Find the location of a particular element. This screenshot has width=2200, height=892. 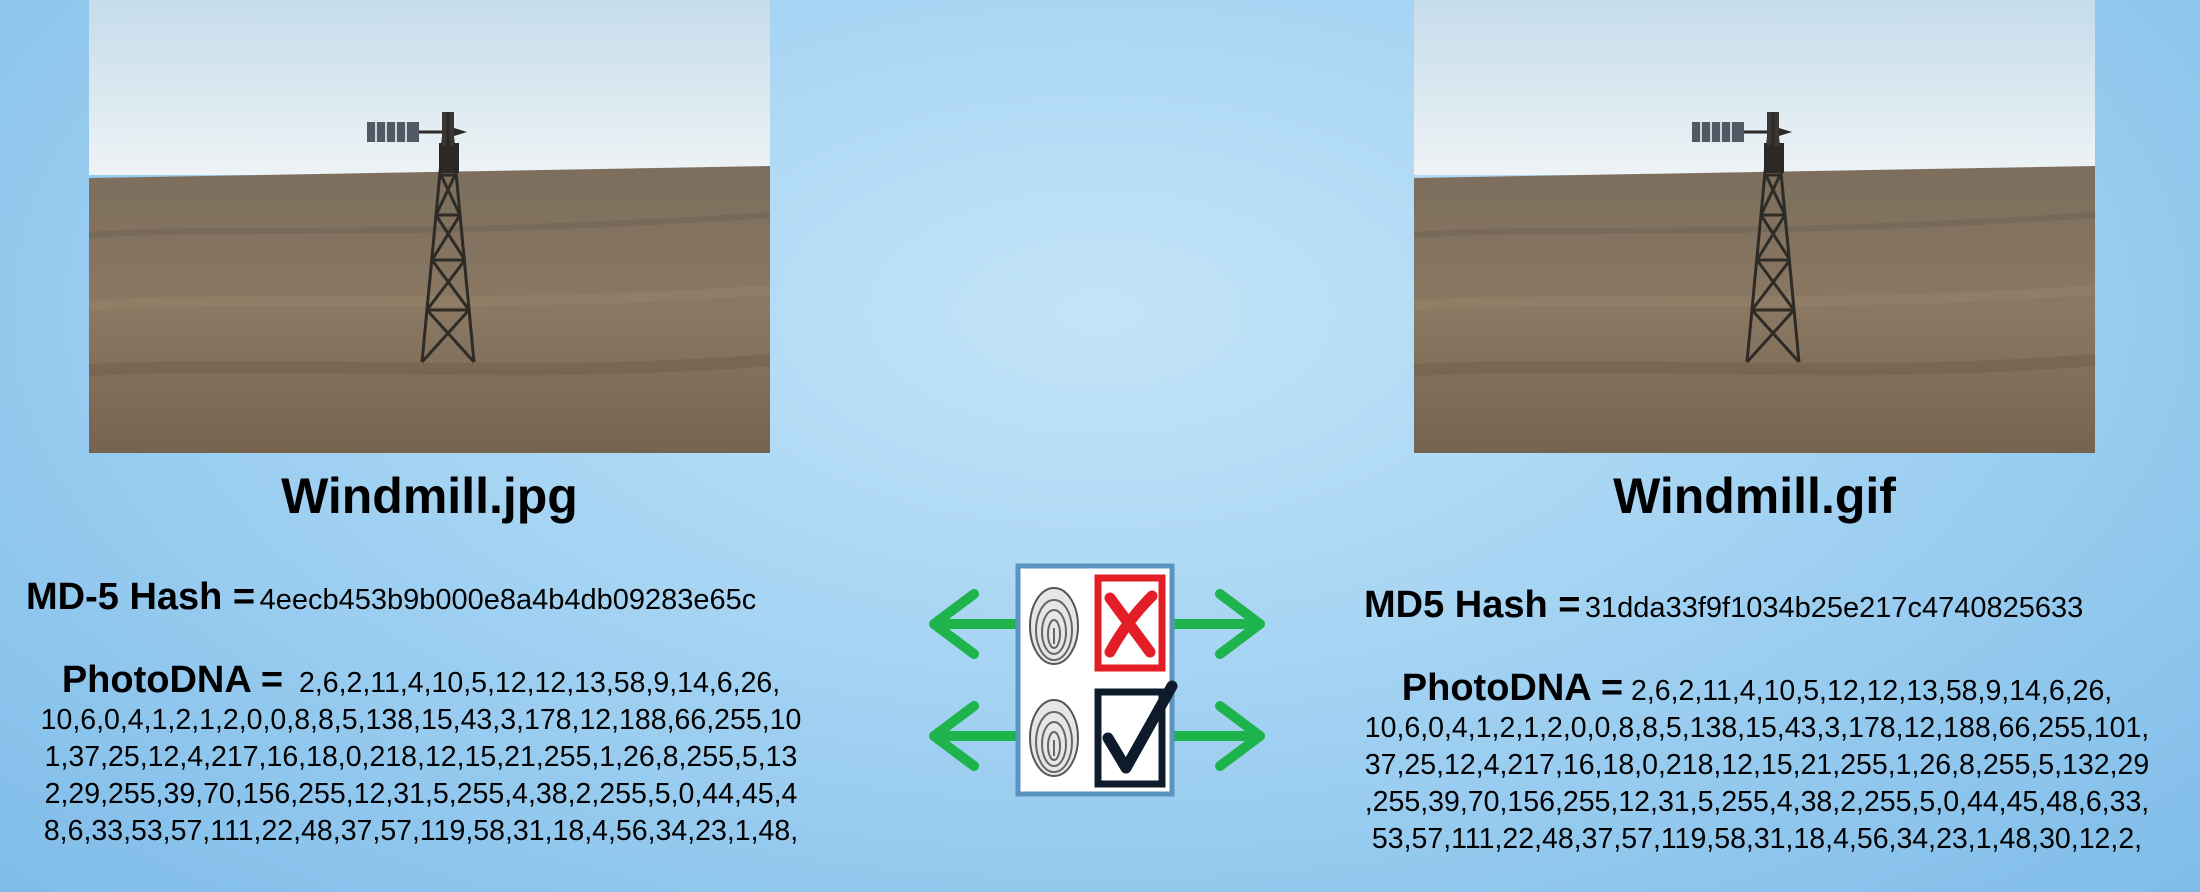

right-photodna-value-0: 2,6,2,11,4,10,5,12,12,13,58,9,14,6,26, is located at coordinates (1872, 691).